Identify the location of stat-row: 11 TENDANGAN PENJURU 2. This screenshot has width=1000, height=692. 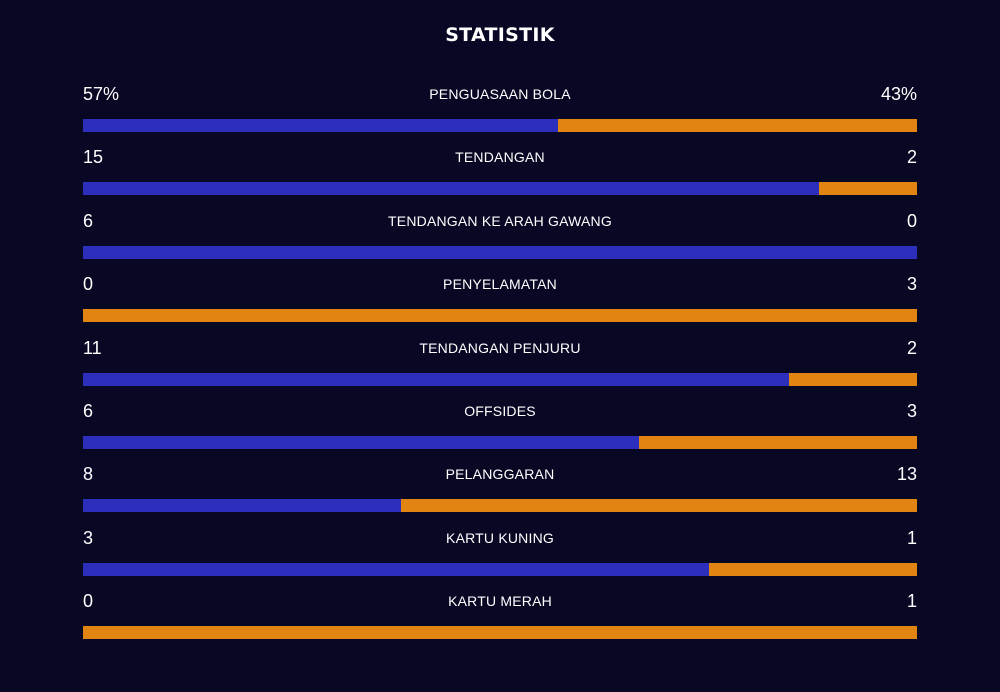
(500, 367).